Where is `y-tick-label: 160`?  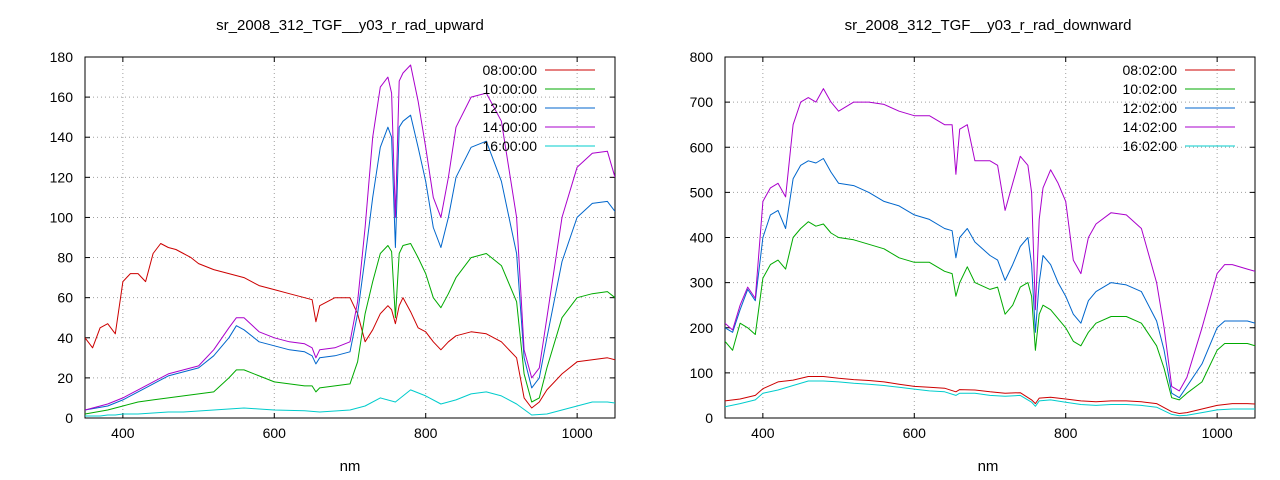 y-tick-label: 160 is located at coordinates (62, 97).